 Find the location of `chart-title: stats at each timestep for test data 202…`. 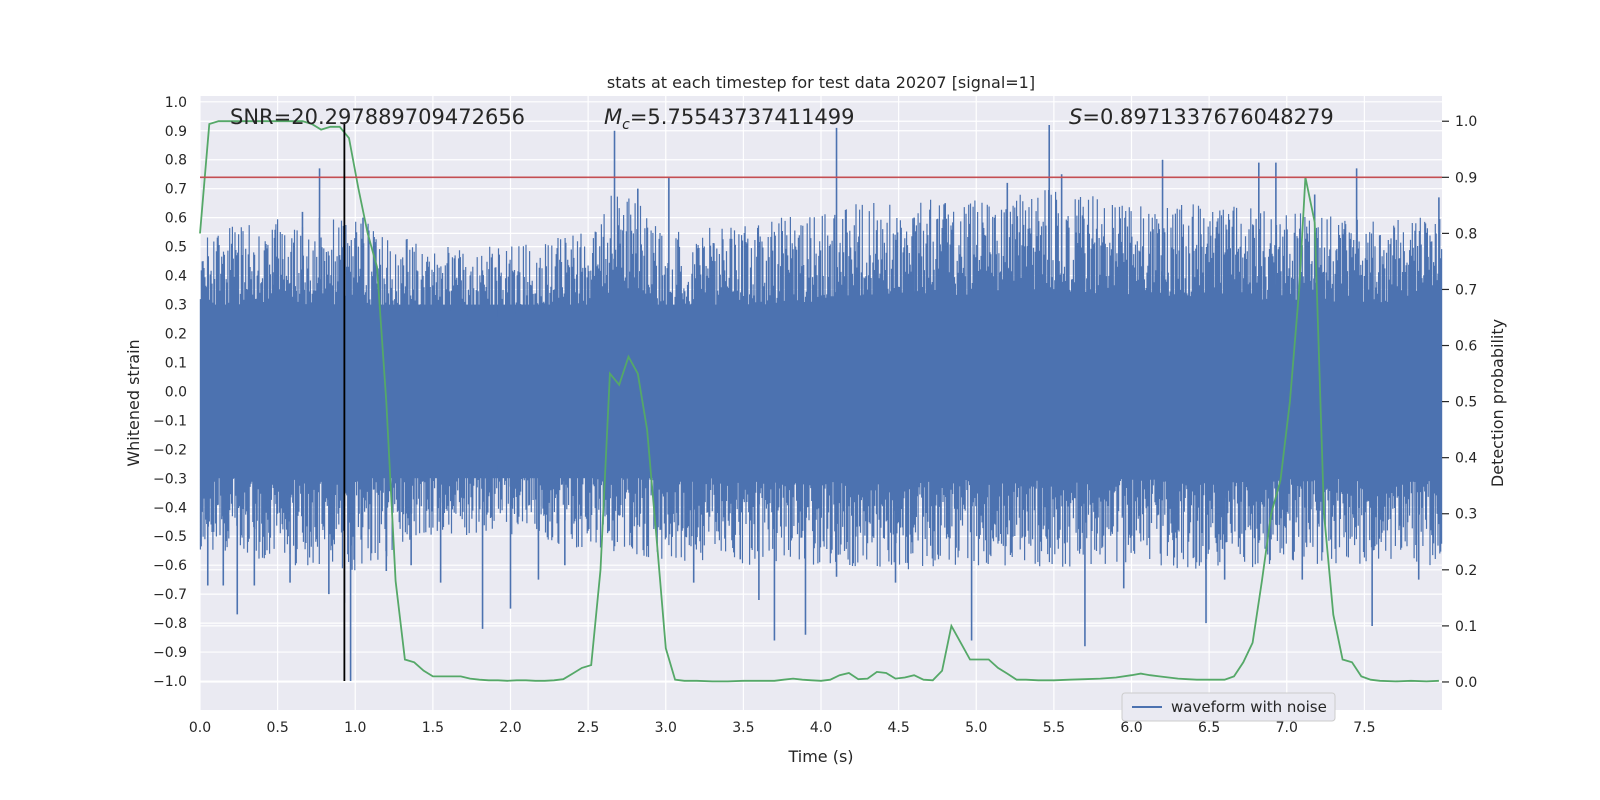

chart-title: stats at each timestep for test data 202… is located at coordinates (821, 82).